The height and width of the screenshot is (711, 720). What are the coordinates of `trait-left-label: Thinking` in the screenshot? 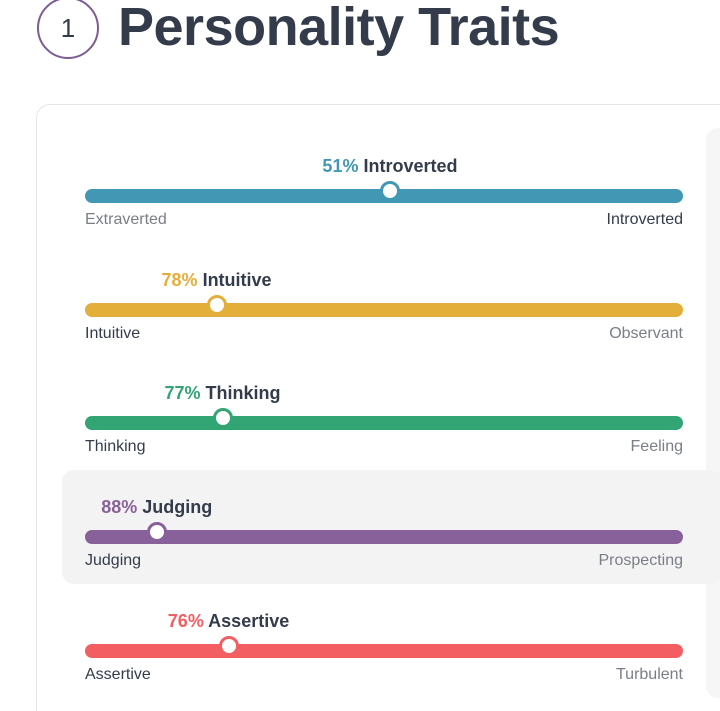 It's located at (115, 446).